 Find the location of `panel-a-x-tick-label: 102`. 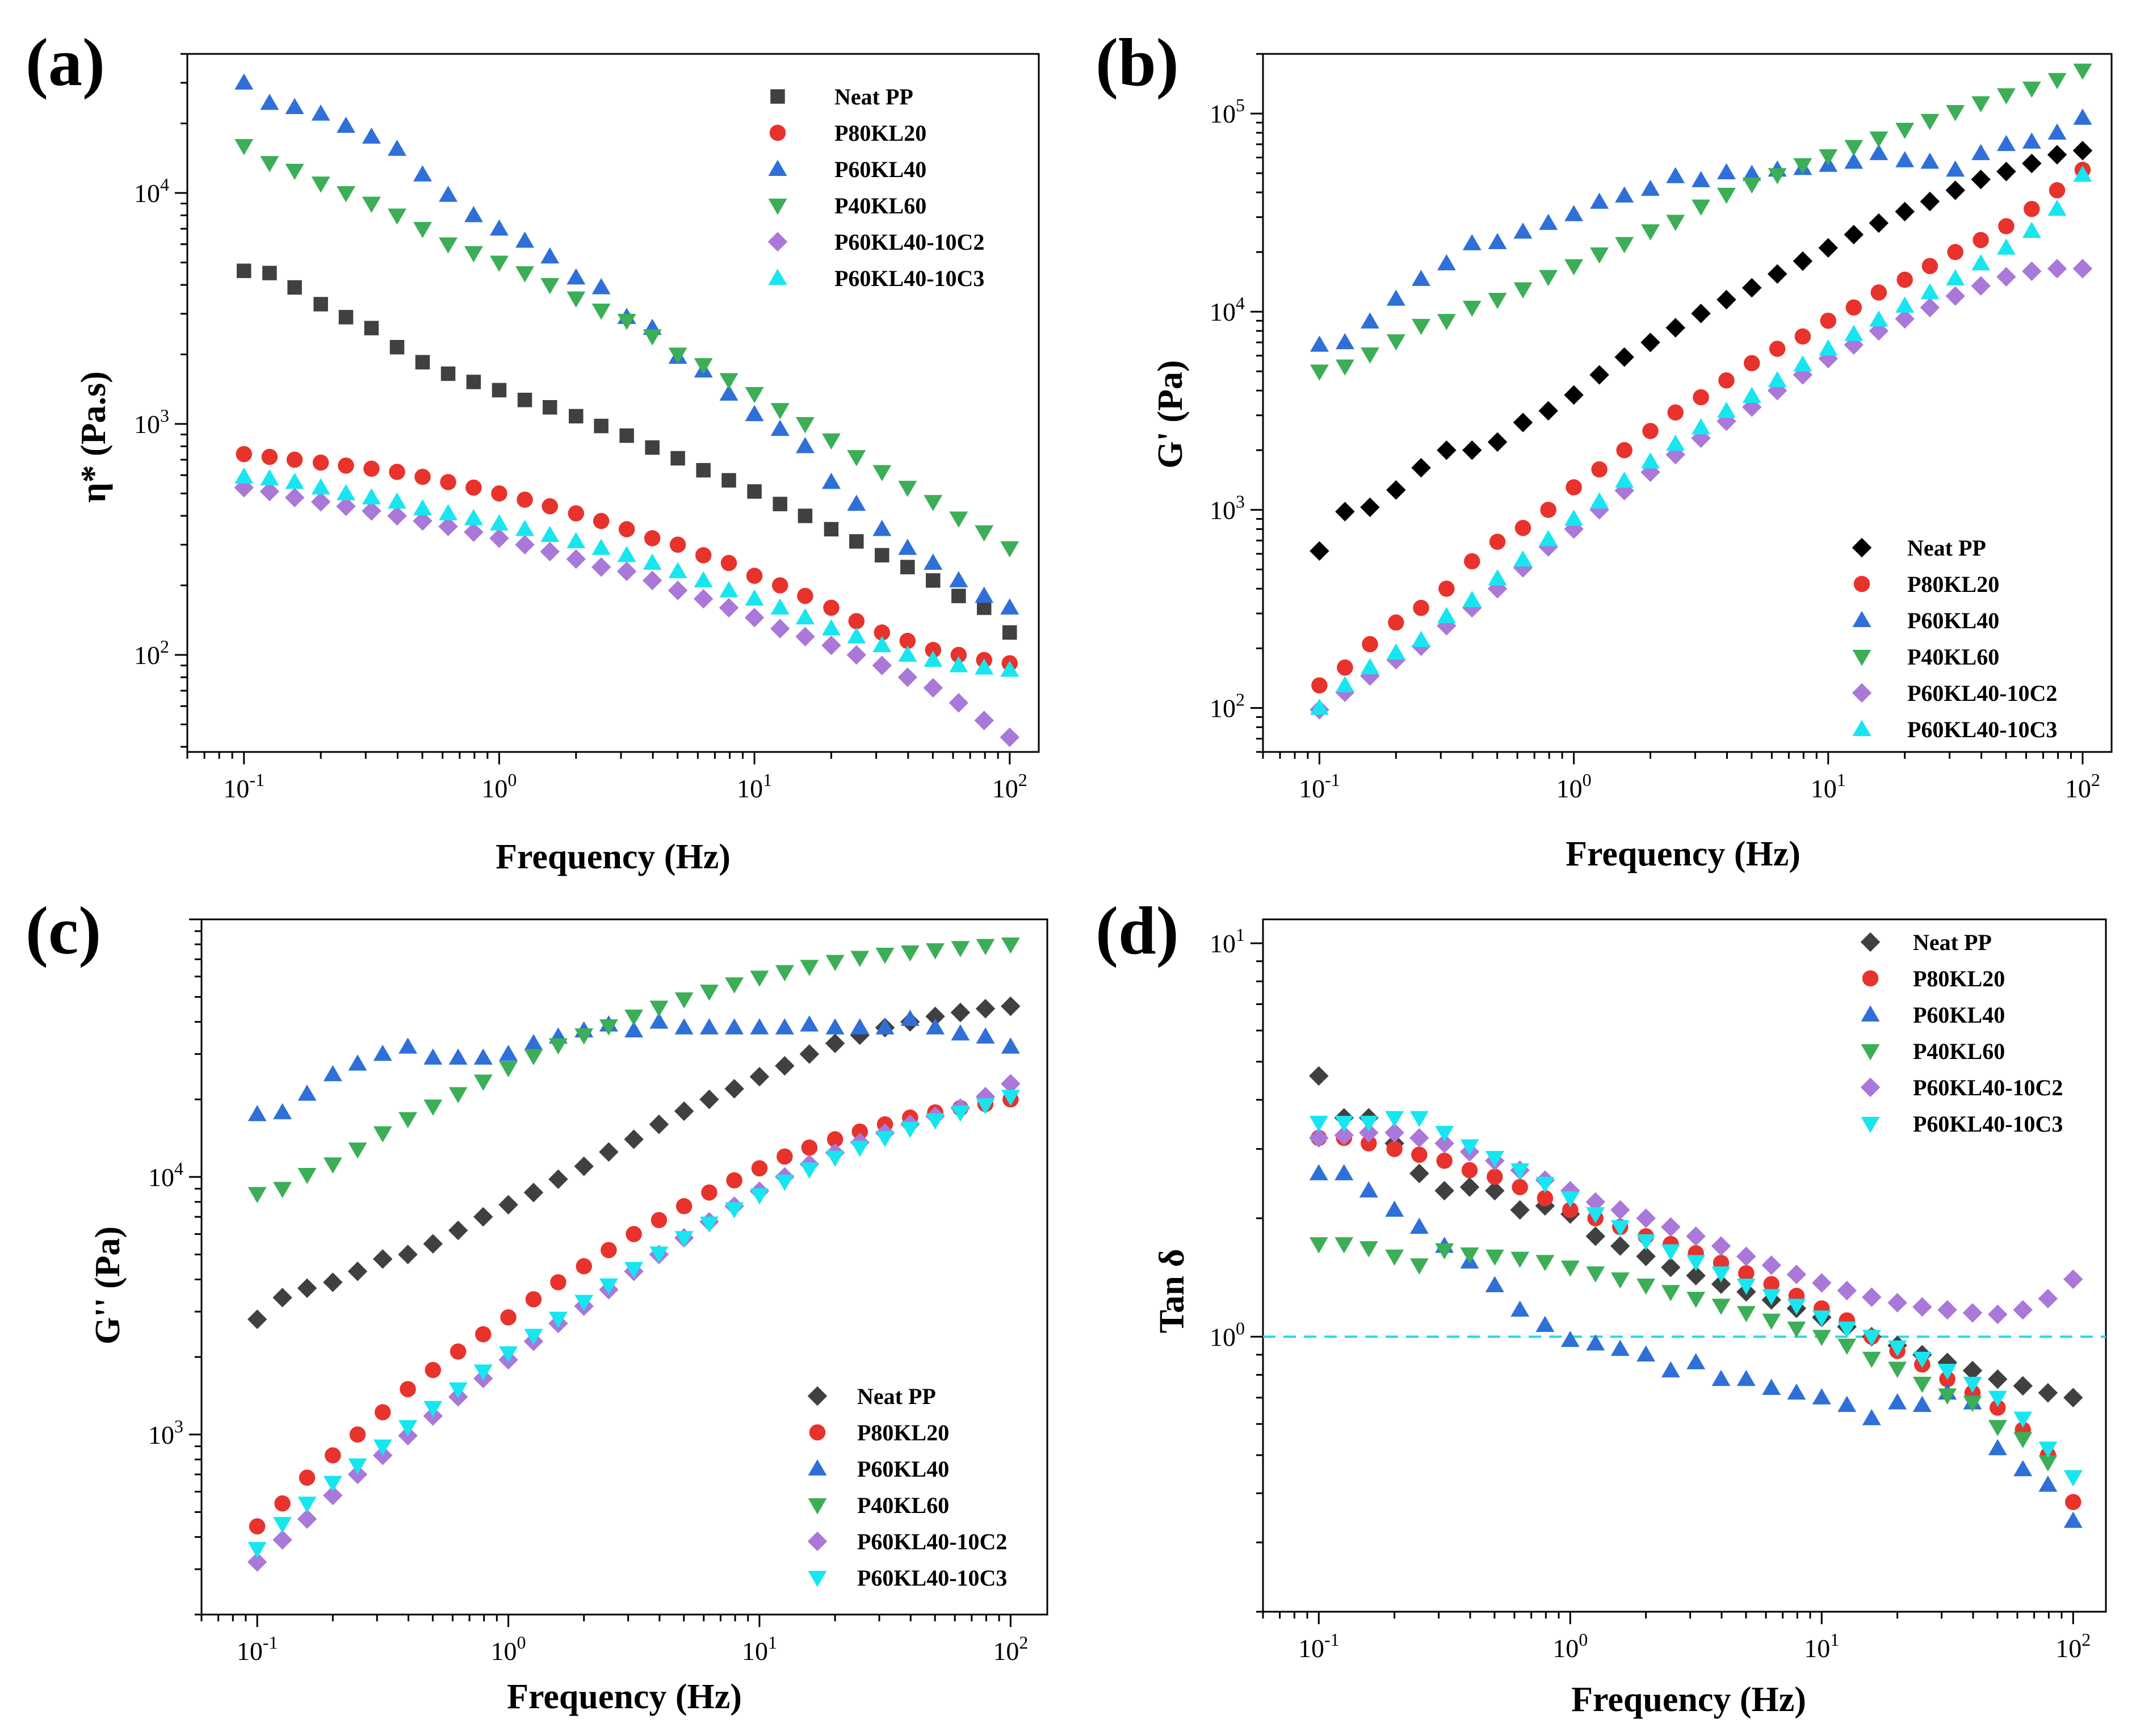

panel-a-x-tick-label: 102 is located at coordinates (1009, 786).